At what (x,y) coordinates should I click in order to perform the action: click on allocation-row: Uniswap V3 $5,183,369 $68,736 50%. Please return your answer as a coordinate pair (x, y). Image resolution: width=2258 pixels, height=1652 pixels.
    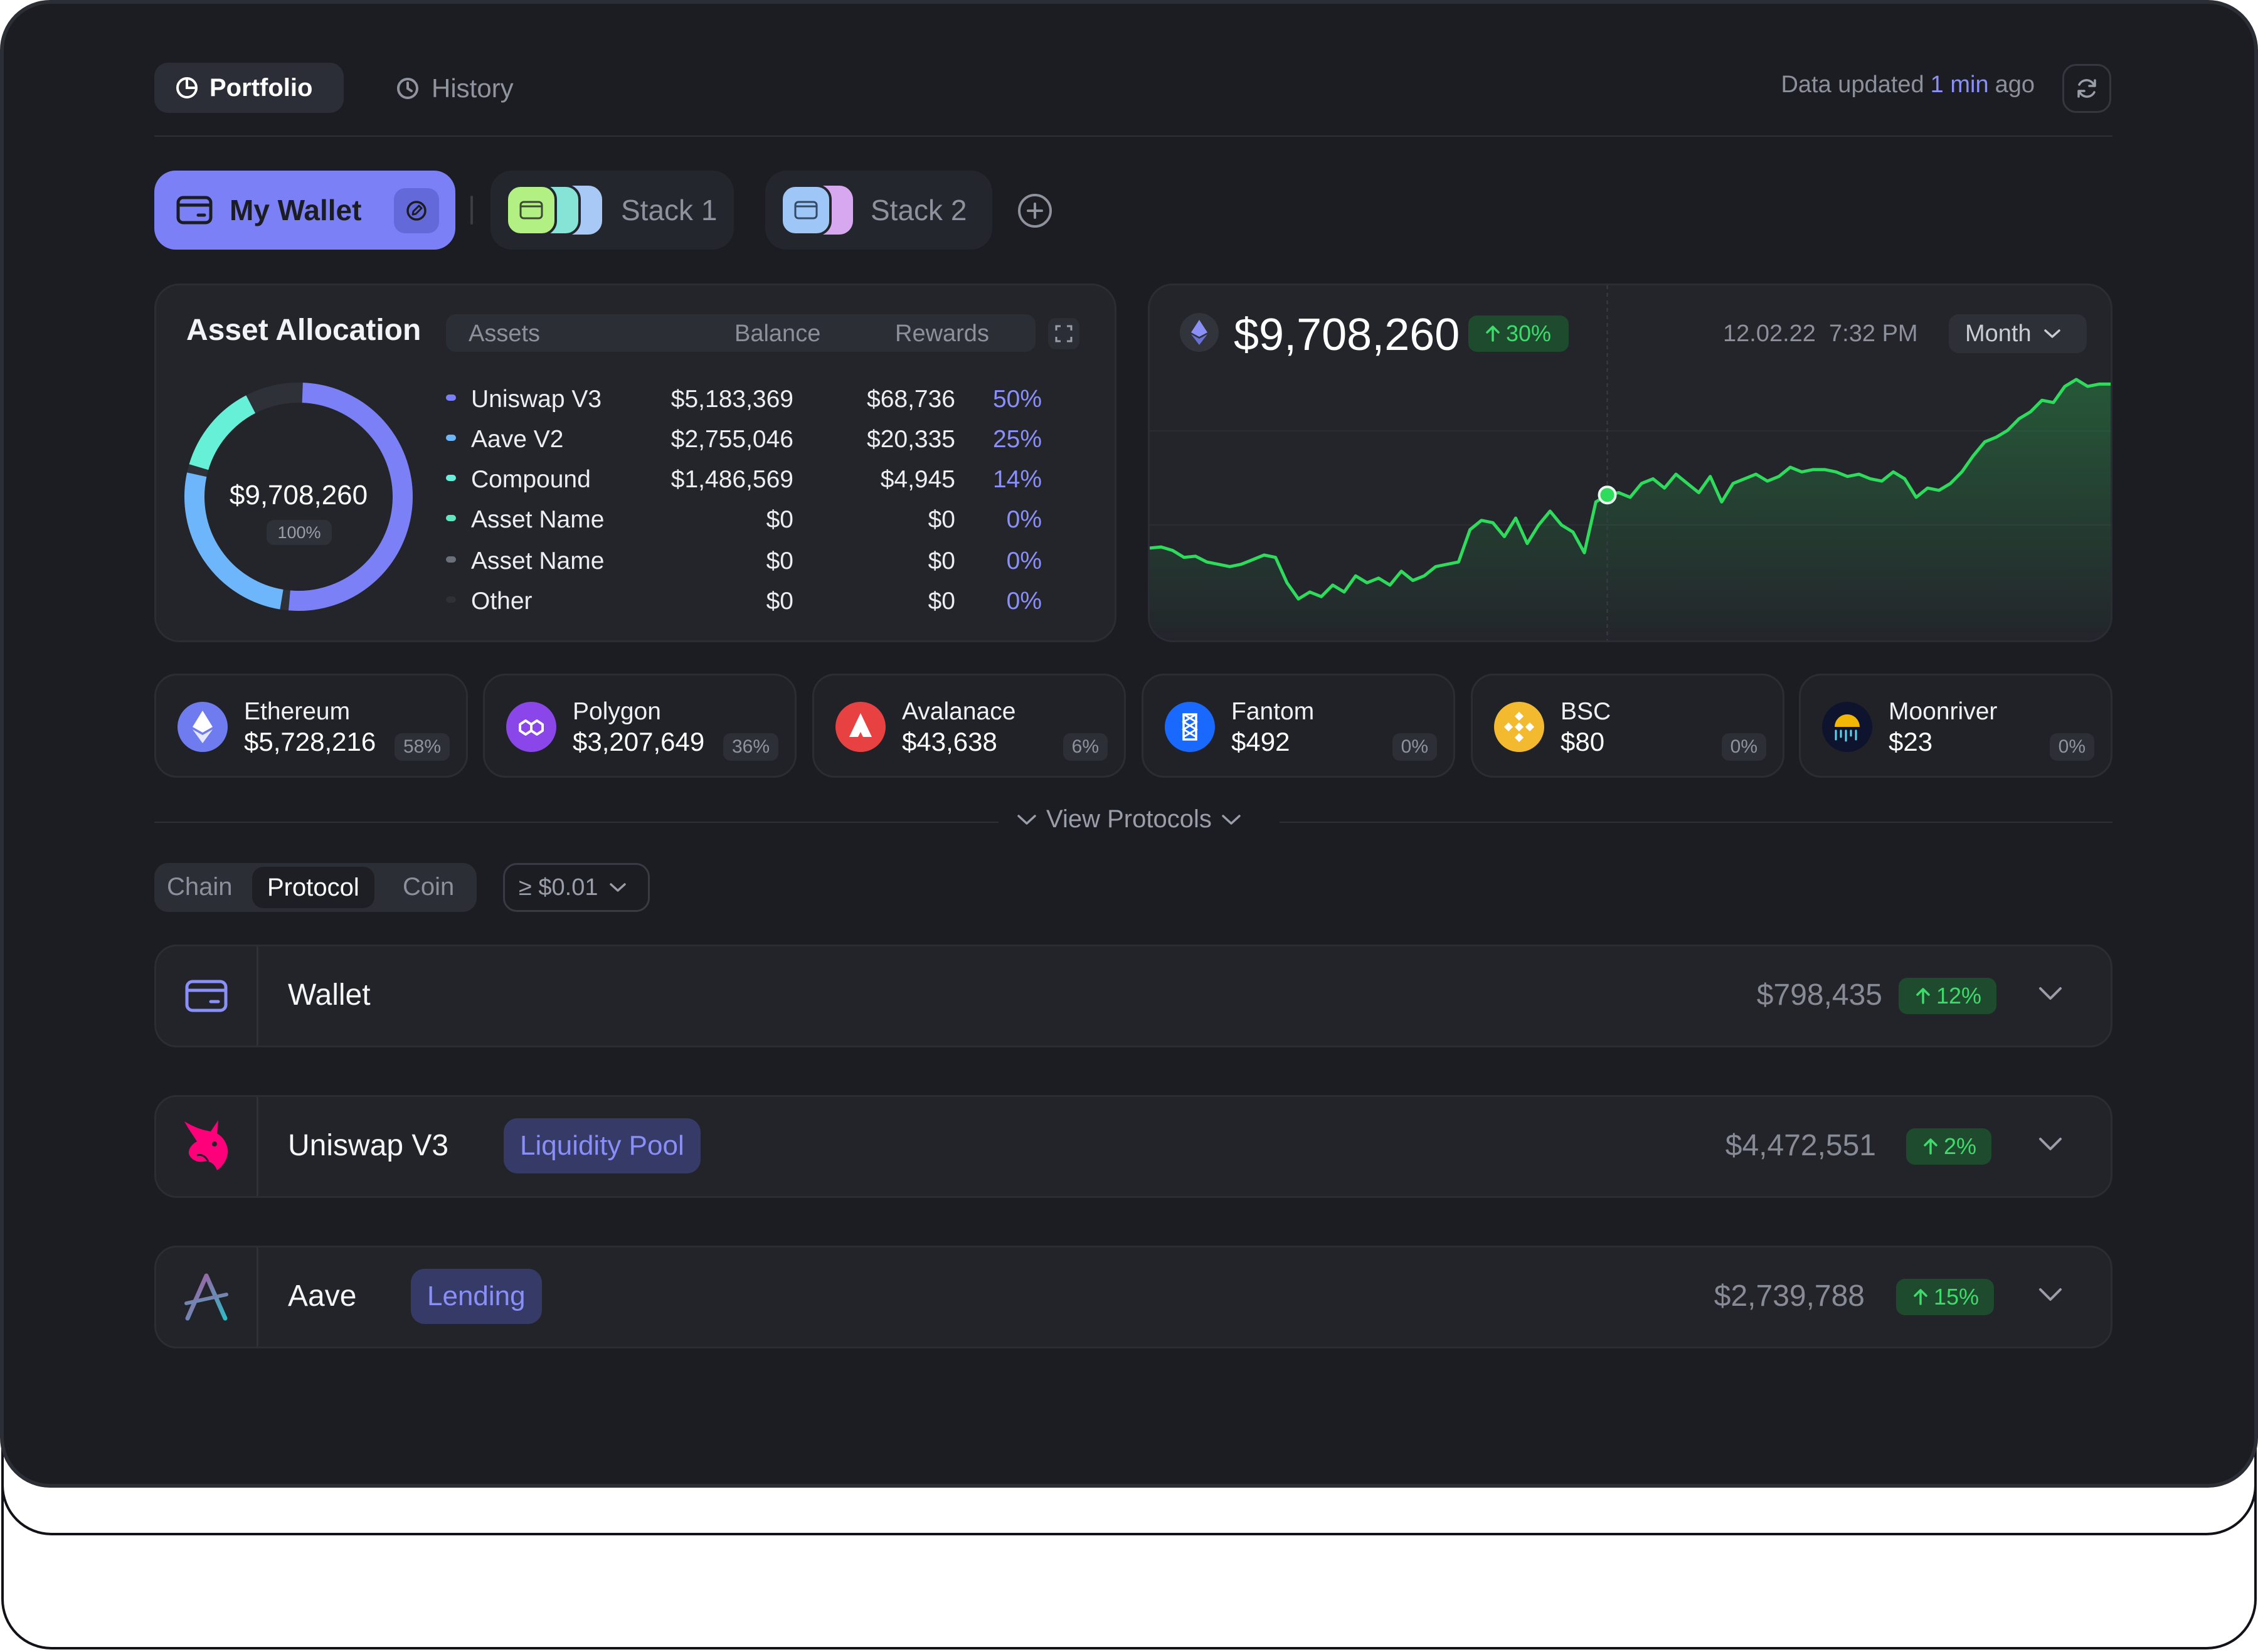
    Looking at the image, I should click on (759, 400).